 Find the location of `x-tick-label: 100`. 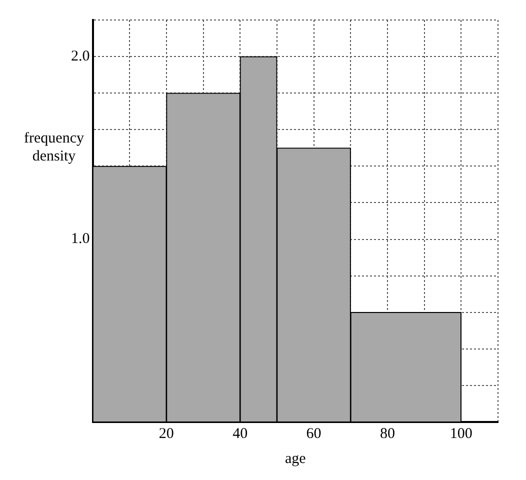

x-tick-label: 100 is located at coordinates (461, 434).